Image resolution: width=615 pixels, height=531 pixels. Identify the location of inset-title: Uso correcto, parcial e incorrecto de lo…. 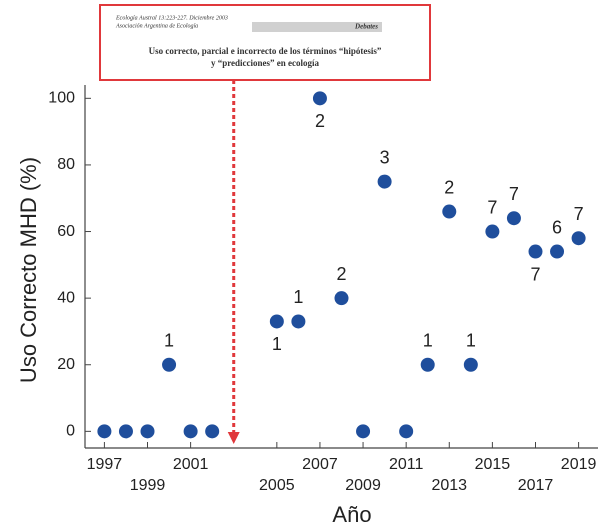
(265, 51).